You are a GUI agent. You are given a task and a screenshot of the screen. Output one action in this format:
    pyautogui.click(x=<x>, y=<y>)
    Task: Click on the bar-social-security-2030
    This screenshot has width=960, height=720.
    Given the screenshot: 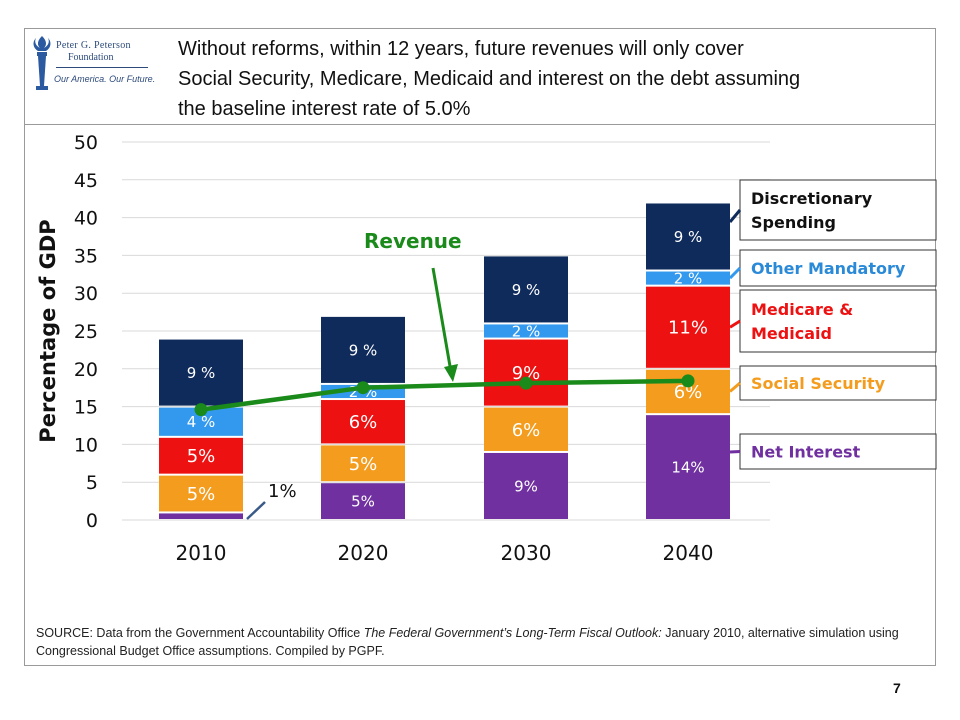 What is the action you would take?
    pyautogui.click(x=526, y=429)
    